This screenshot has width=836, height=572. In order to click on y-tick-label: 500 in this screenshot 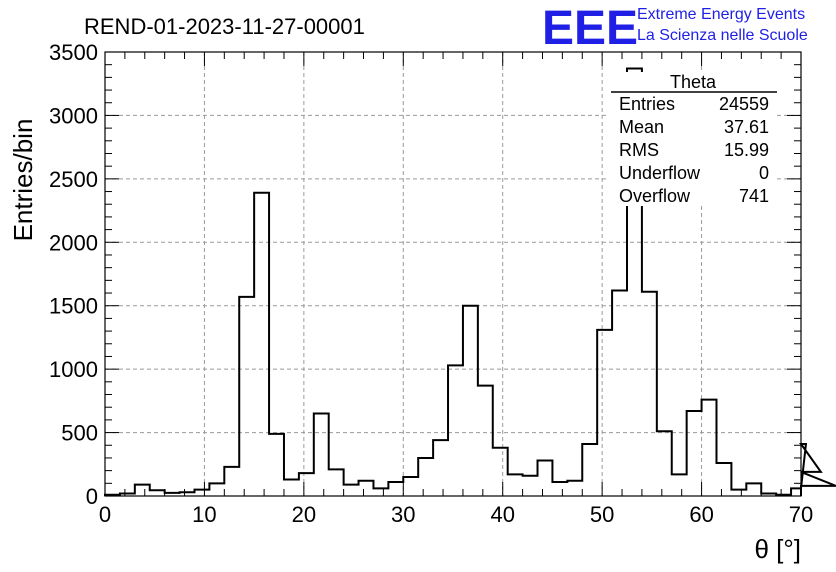, I will do `click(79, 433)`.